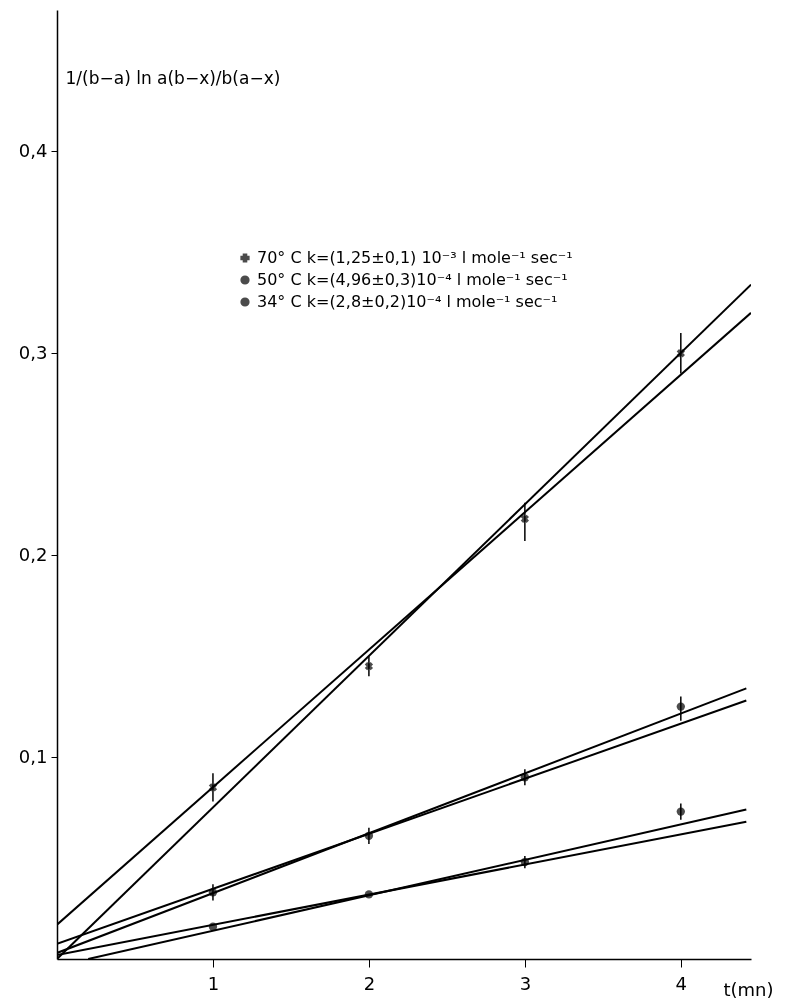 This screenshot has width=791, height=1001. What do you see at coordinates (369, 983) in the screenshot?
I see `x-tick-label: 2` at bounding box center [369, 983].